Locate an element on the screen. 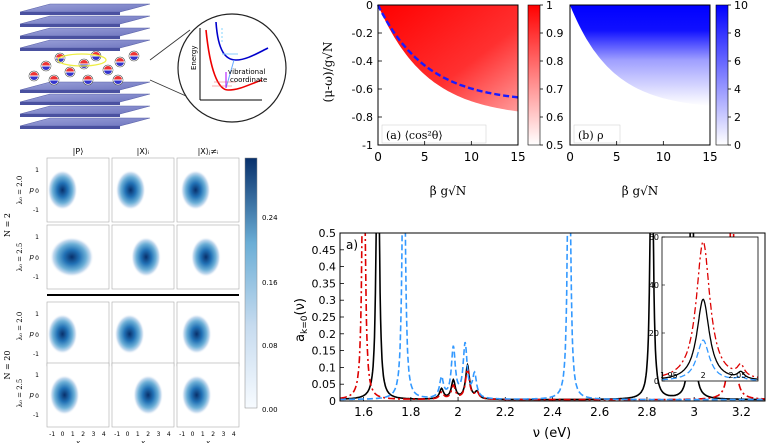 This screenshot has height=443, width=768. row-lambda-4: λ₀ = 2.5 is located at coordinates (20, 393).